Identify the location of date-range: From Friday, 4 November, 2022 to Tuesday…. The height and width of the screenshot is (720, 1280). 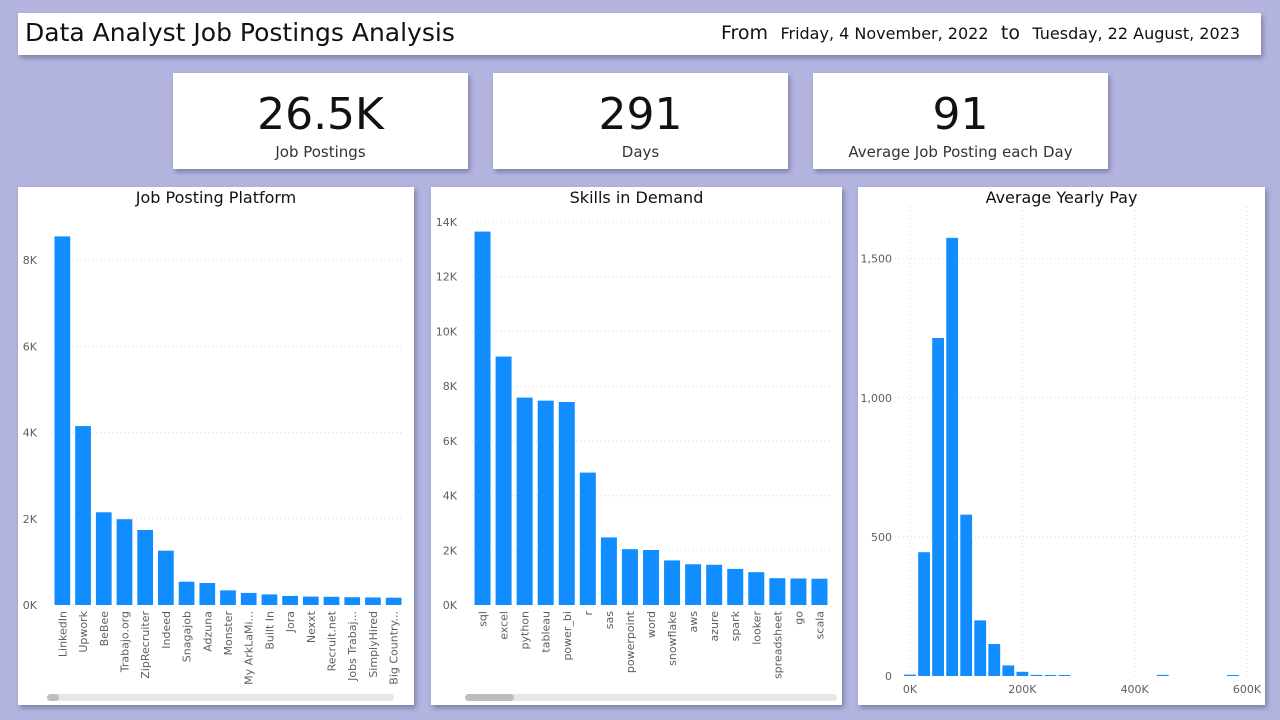
(984, 33).